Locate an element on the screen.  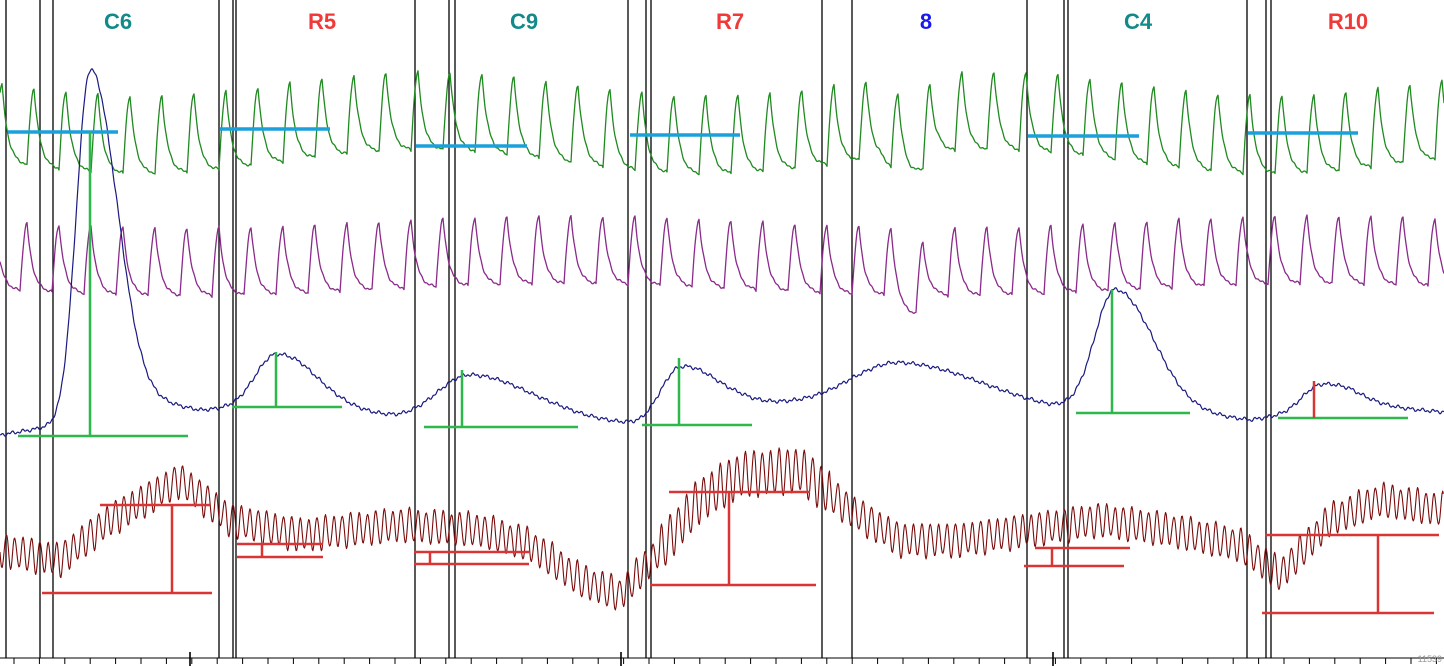
segment-label-r10: R10 is located at coordinates (1348, 21).